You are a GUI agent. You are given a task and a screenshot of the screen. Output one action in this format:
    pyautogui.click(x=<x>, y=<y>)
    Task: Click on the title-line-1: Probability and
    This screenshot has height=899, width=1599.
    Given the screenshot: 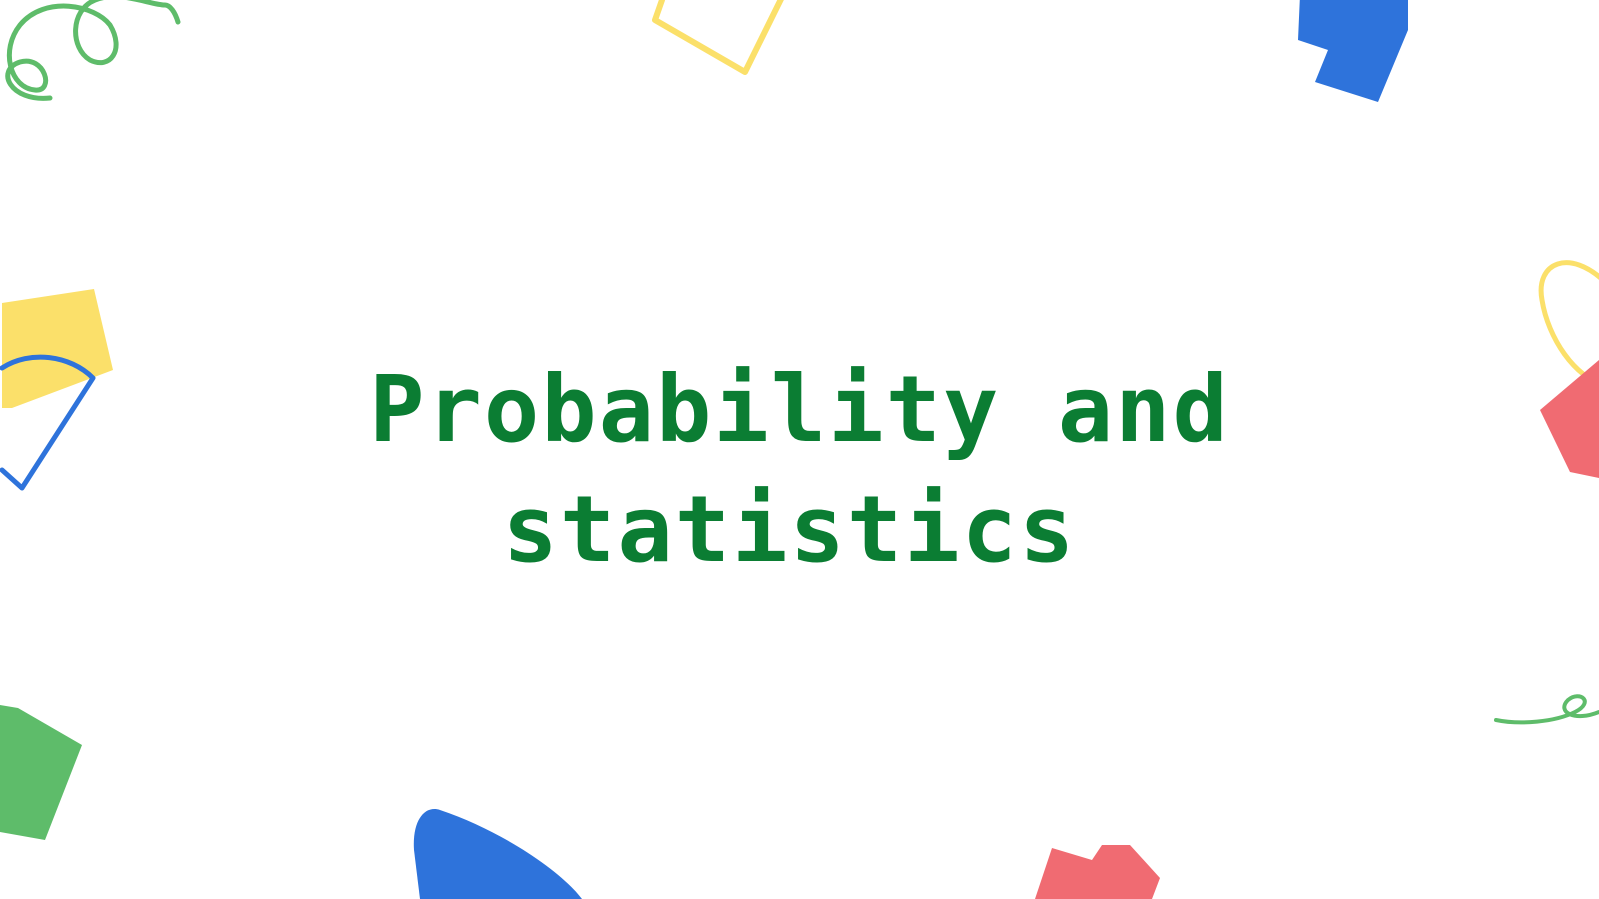 What is the action you would take?
    pyautogui.click(x=799, y=409)
    